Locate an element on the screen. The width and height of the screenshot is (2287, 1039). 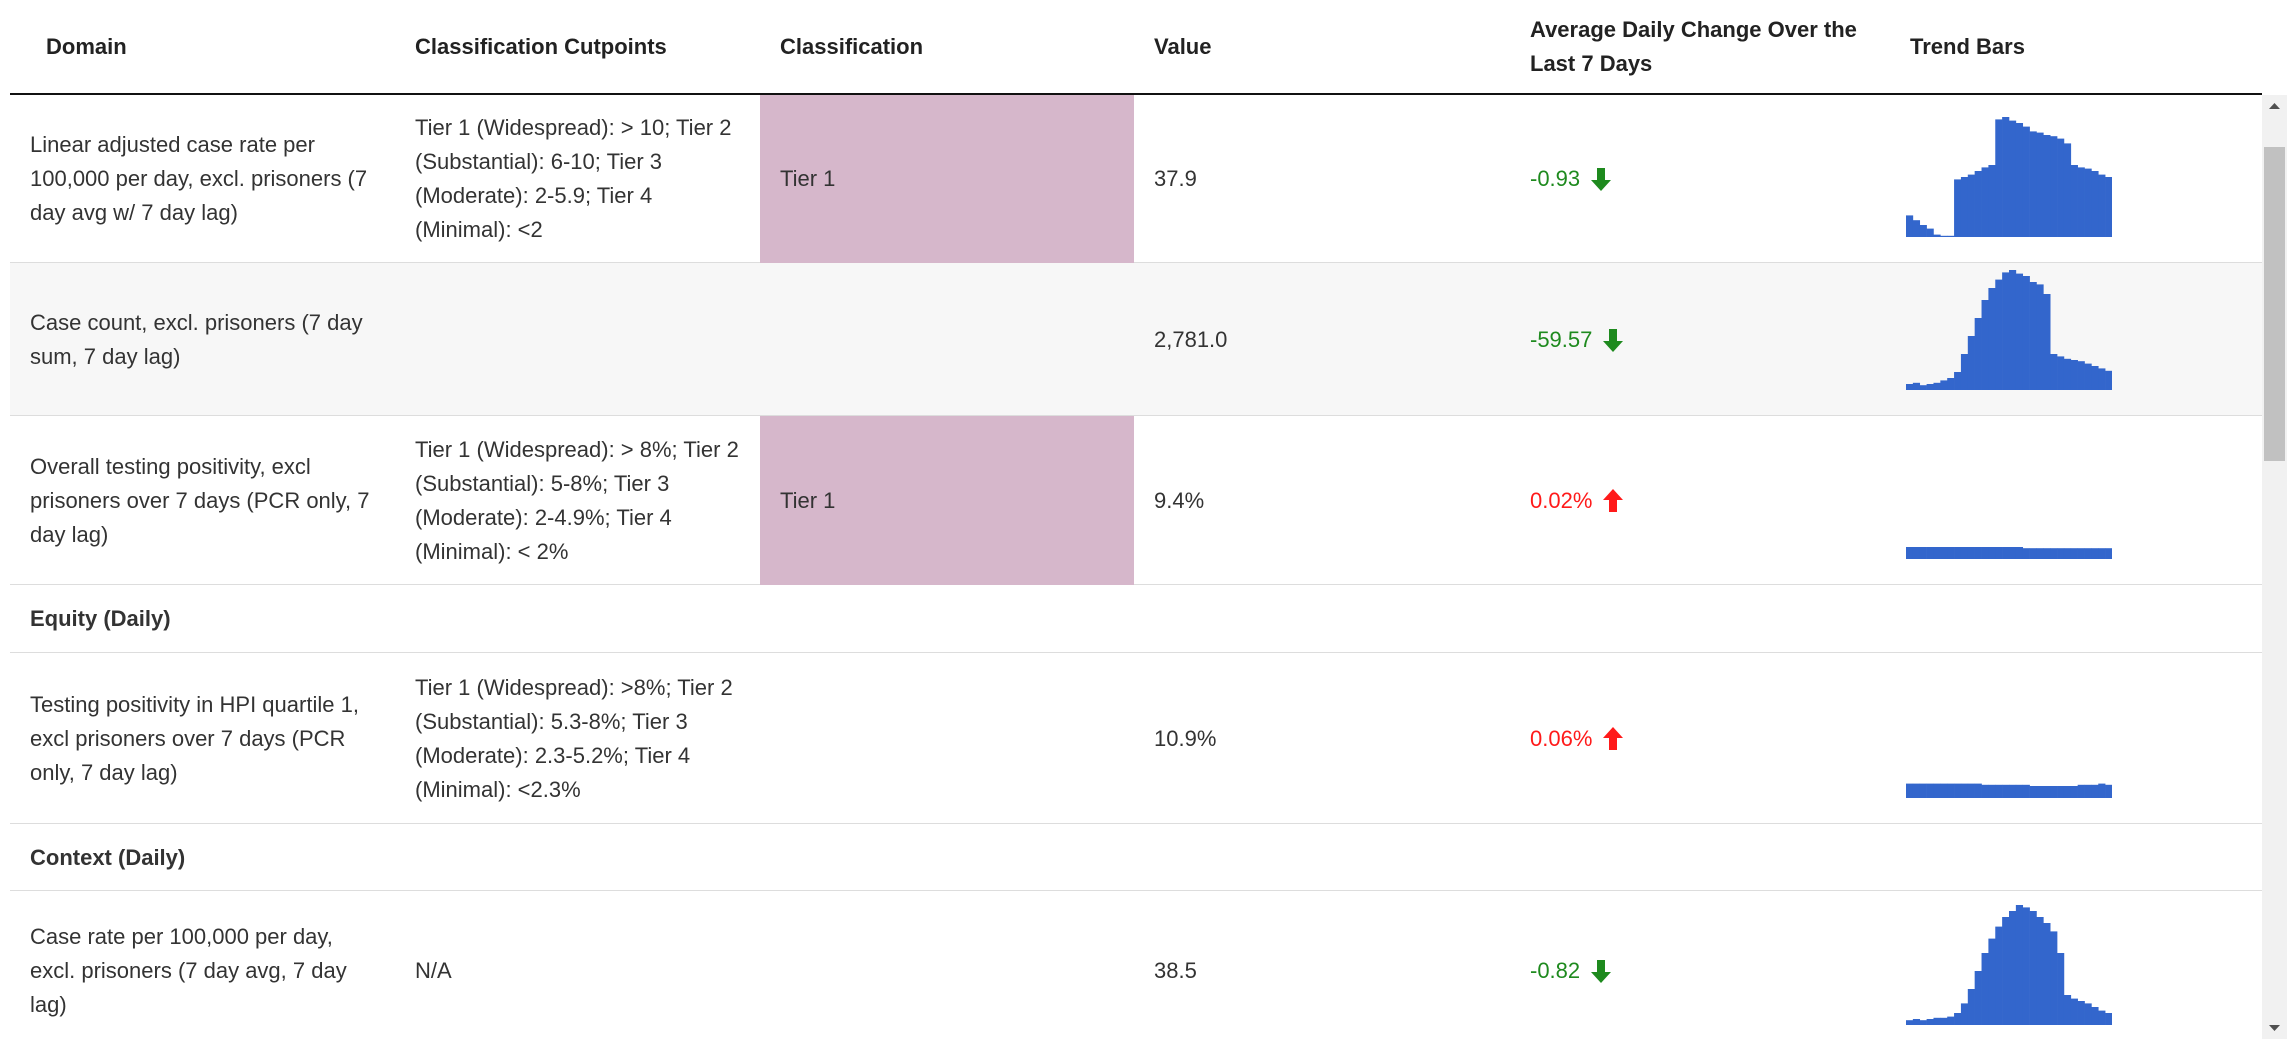
scrollbar is located at coordinates (2274, 567).